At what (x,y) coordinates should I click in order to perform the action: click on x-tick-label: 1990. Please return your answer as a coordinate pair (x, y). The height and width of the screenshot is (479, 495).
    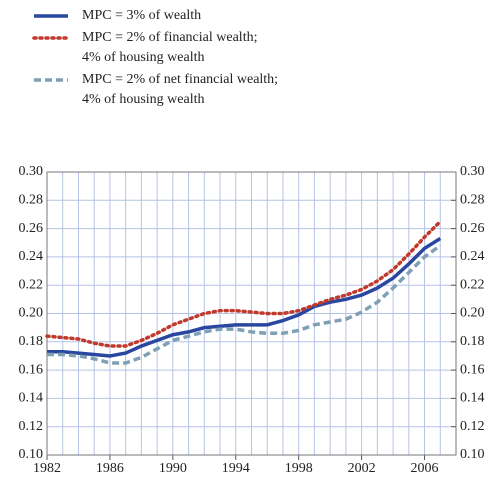
    Looking at the image, I should click on (173, 468).